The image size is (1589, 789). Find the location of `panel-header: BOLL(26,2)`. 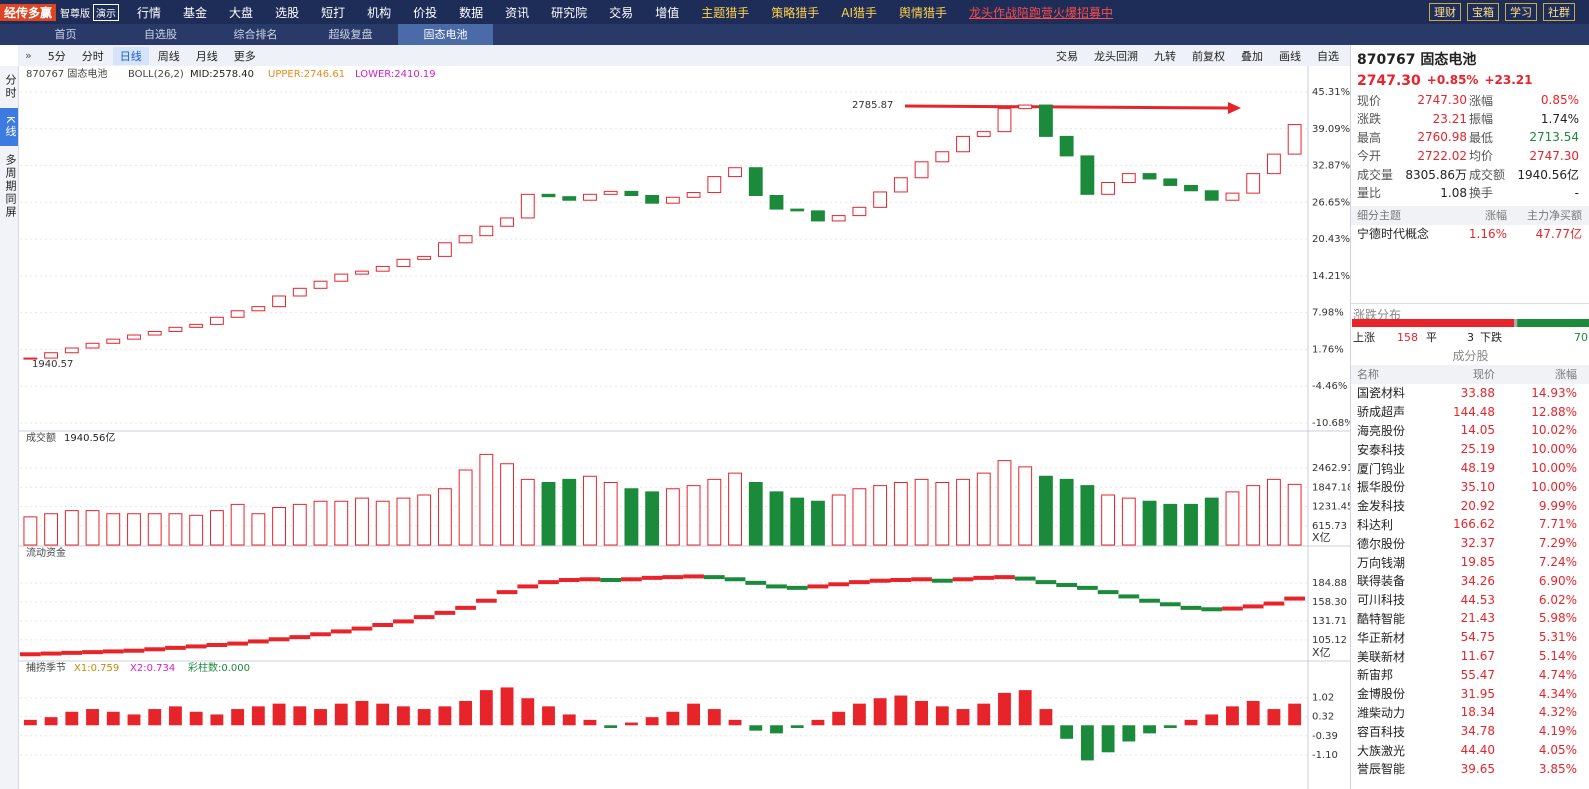

panel-header: BOLL(26,2) is located at coordinates (156, 74).